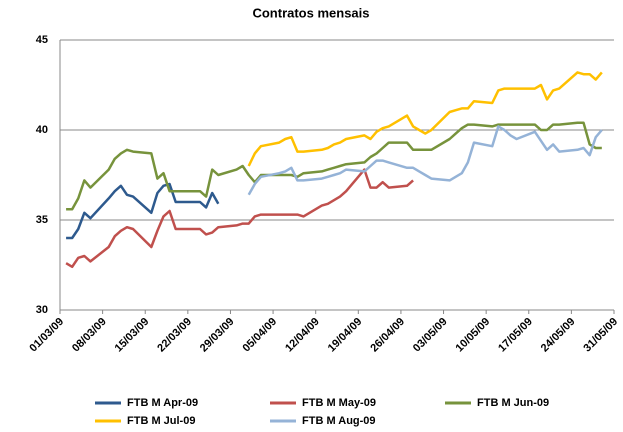 The width and height of the screenshot is (623, 432). What do you see at coordinates (302, 335) in the screenshot?
I see `x-tick-label: 12/04/09` at bounding box center [302, 335].